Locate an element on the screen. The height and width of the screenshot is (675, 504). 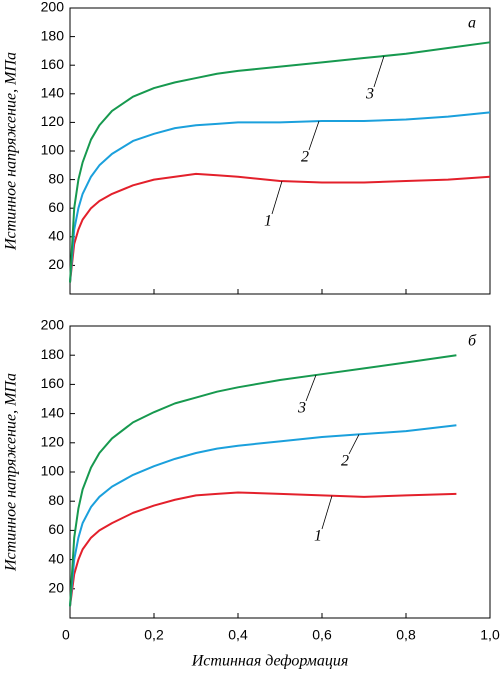
x-tick-label: 0,4 is located at coordinates (238, 635).